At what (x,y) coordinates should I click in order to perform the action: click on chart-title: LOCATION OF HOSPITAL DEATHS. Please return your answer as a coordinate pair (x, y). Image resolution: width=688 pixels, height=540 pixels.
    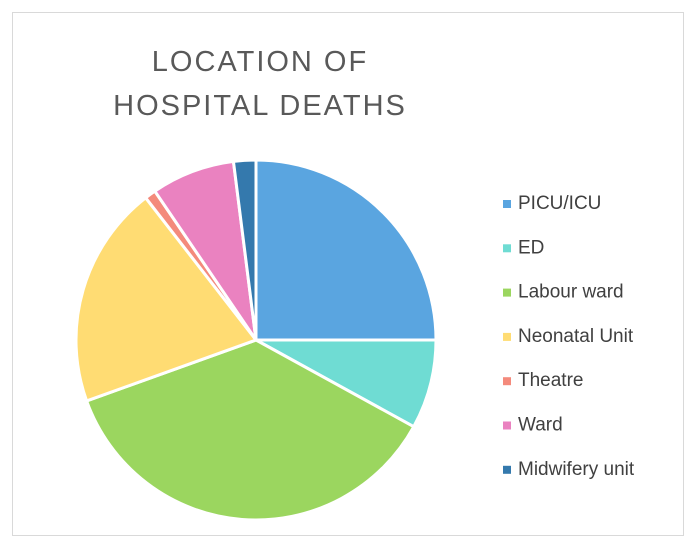
    Looking at the image, I should click on (260, 84).